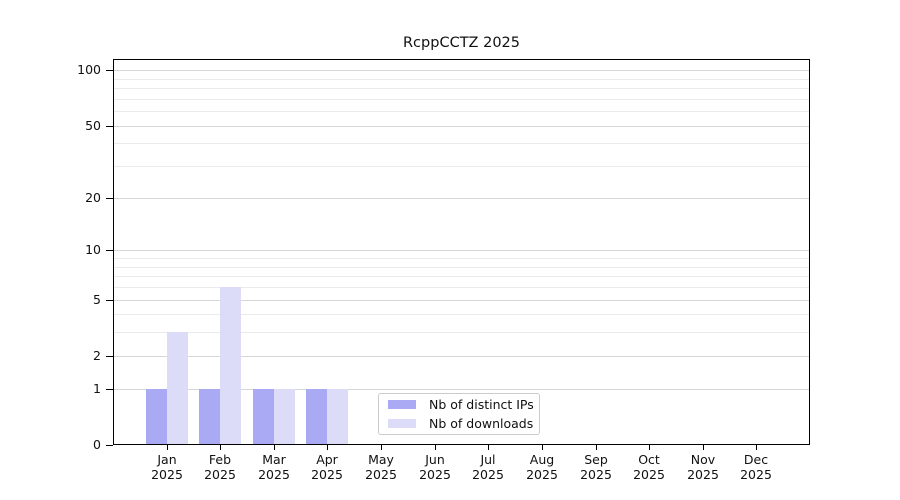 This screenshot has height=500, width=900. What do you see at coordinates (97, 444) in the screenshot?
I see `ytick-label-0: 0` at bounding box center [97, 444].